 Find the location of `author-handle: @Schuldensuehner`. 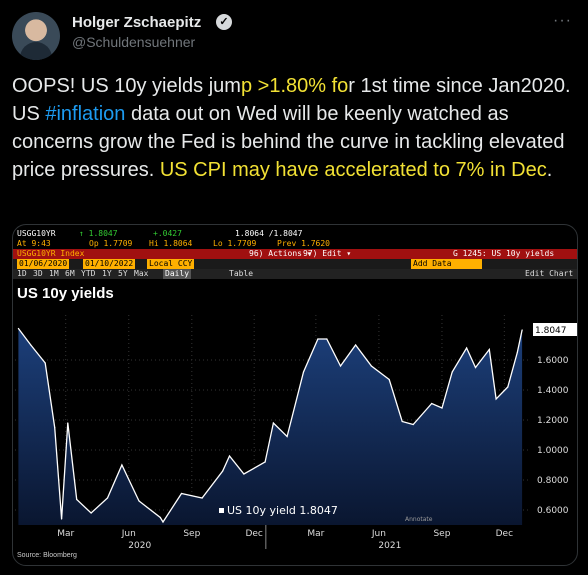

author-handle: @Schuldensuehner is located at coordinates (134, 42).